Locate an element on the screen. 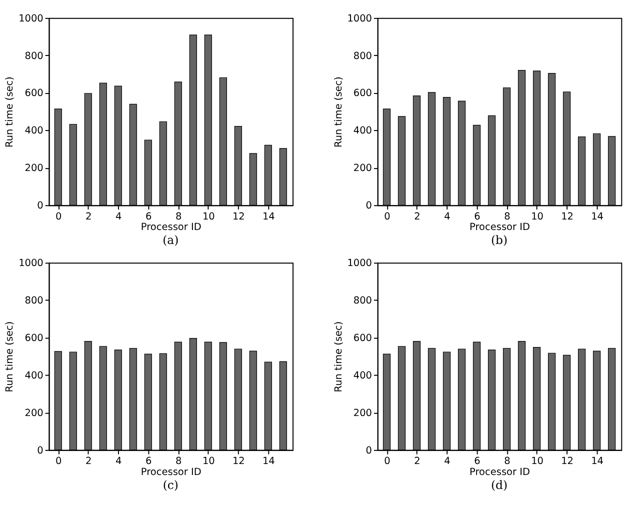  text: (a) is located at coordinates (170, 240).